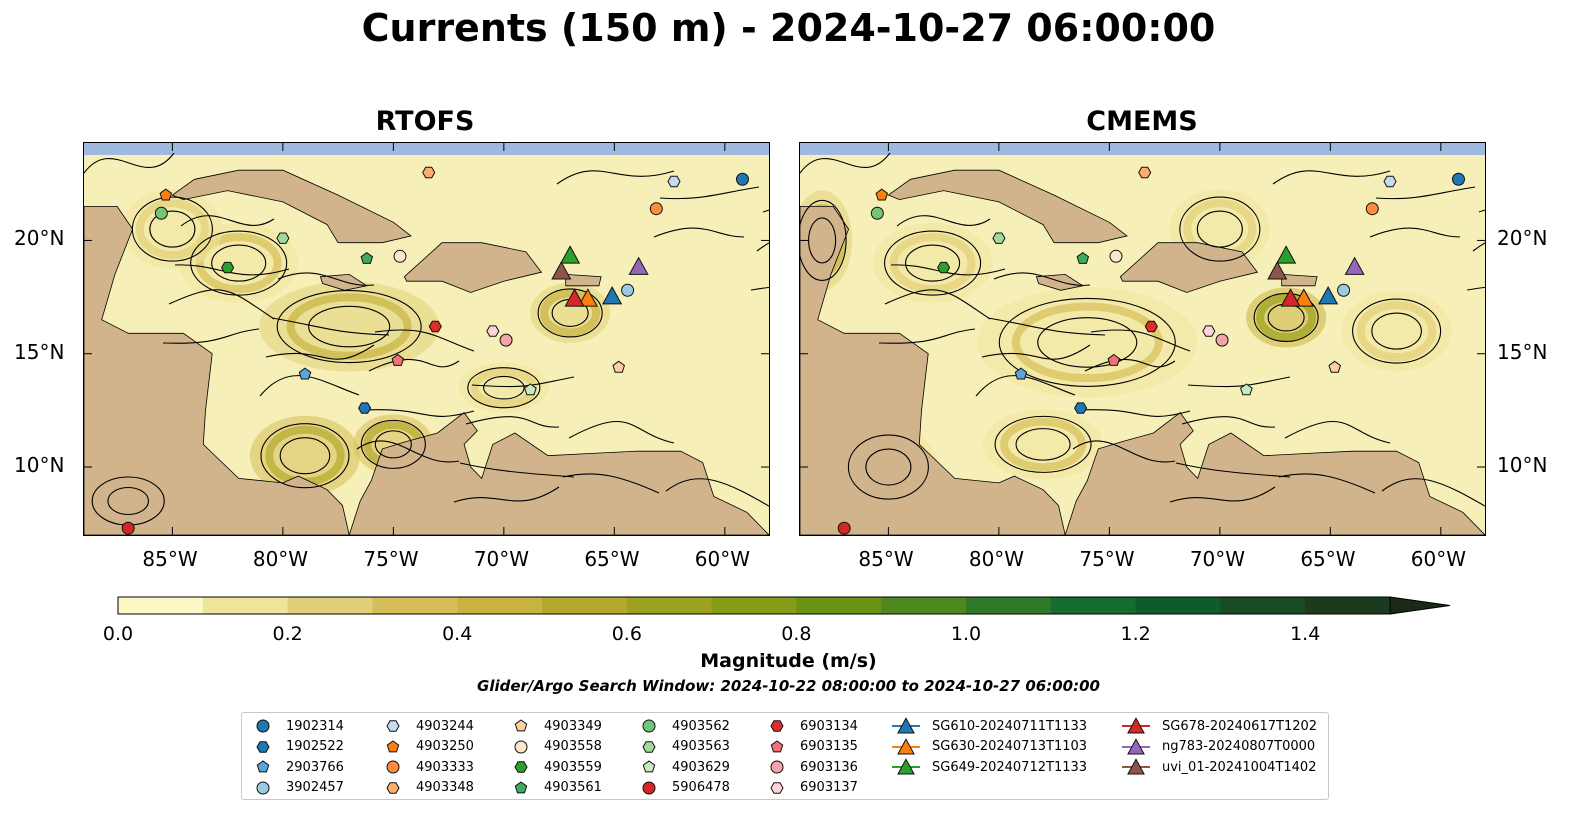  Describe the element at coordinates (1420, 605) in the screenshot. I see `colorbar-extend-arrow` at that location.